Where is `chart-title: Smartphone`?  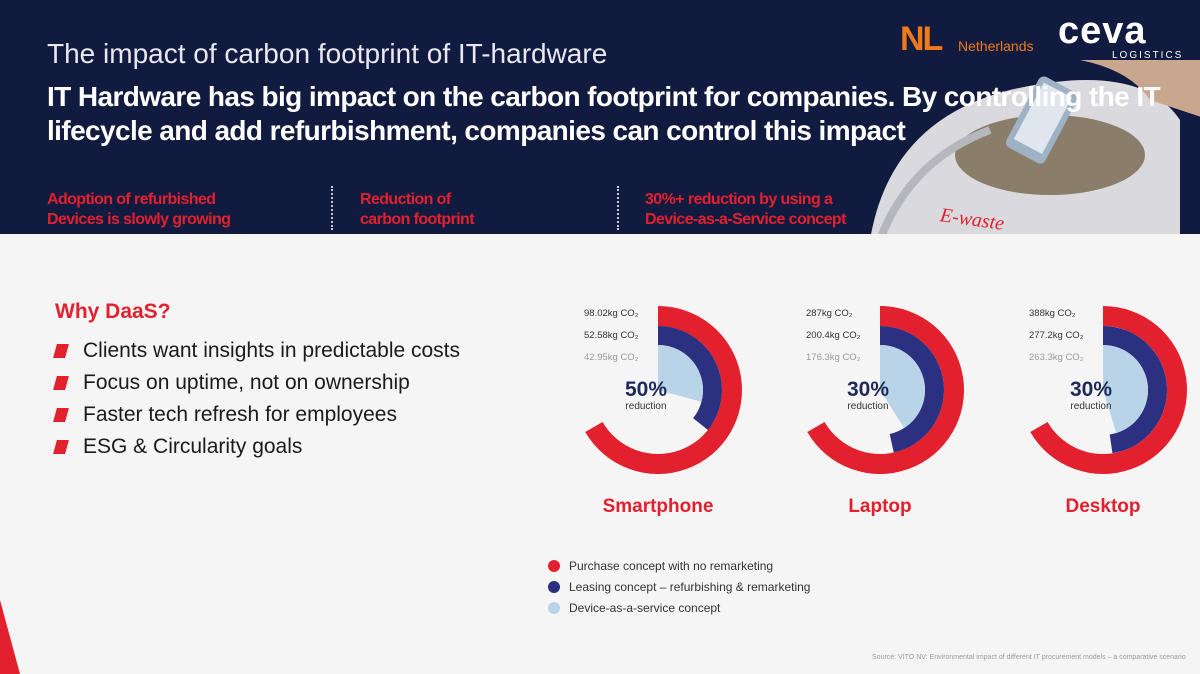
chart-title: Smartphone is located at coordinates (658, 506).